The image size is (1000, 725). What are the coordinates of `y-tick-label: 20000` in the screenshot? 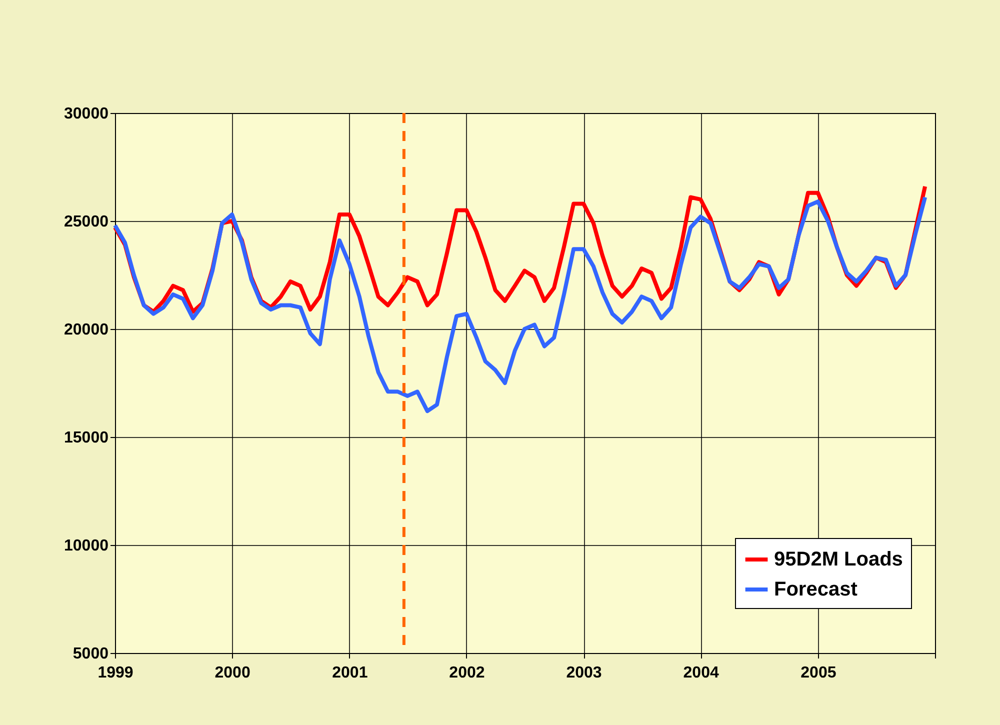 It's located at (86, 330).